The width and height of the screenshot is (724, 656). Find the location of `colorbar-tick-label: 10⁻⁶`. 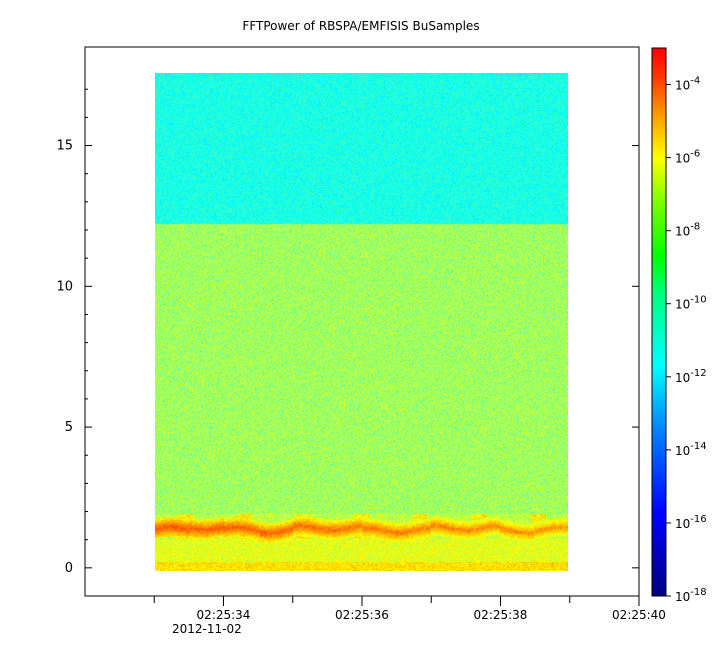

colorbar-tick-label: 10⁻⁶ is located at coordinates (687, 157).